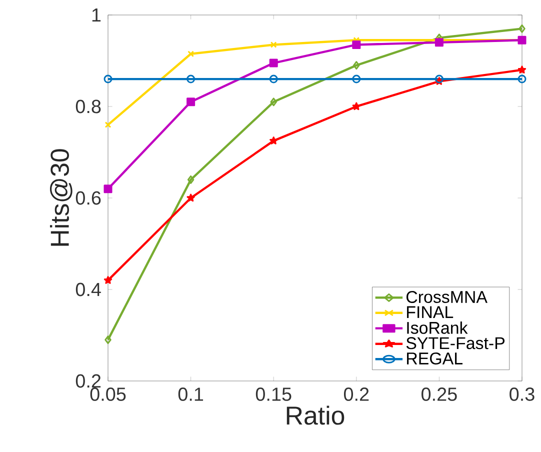  I want to click on x-tick-label: 0.2, so click(356, 394).